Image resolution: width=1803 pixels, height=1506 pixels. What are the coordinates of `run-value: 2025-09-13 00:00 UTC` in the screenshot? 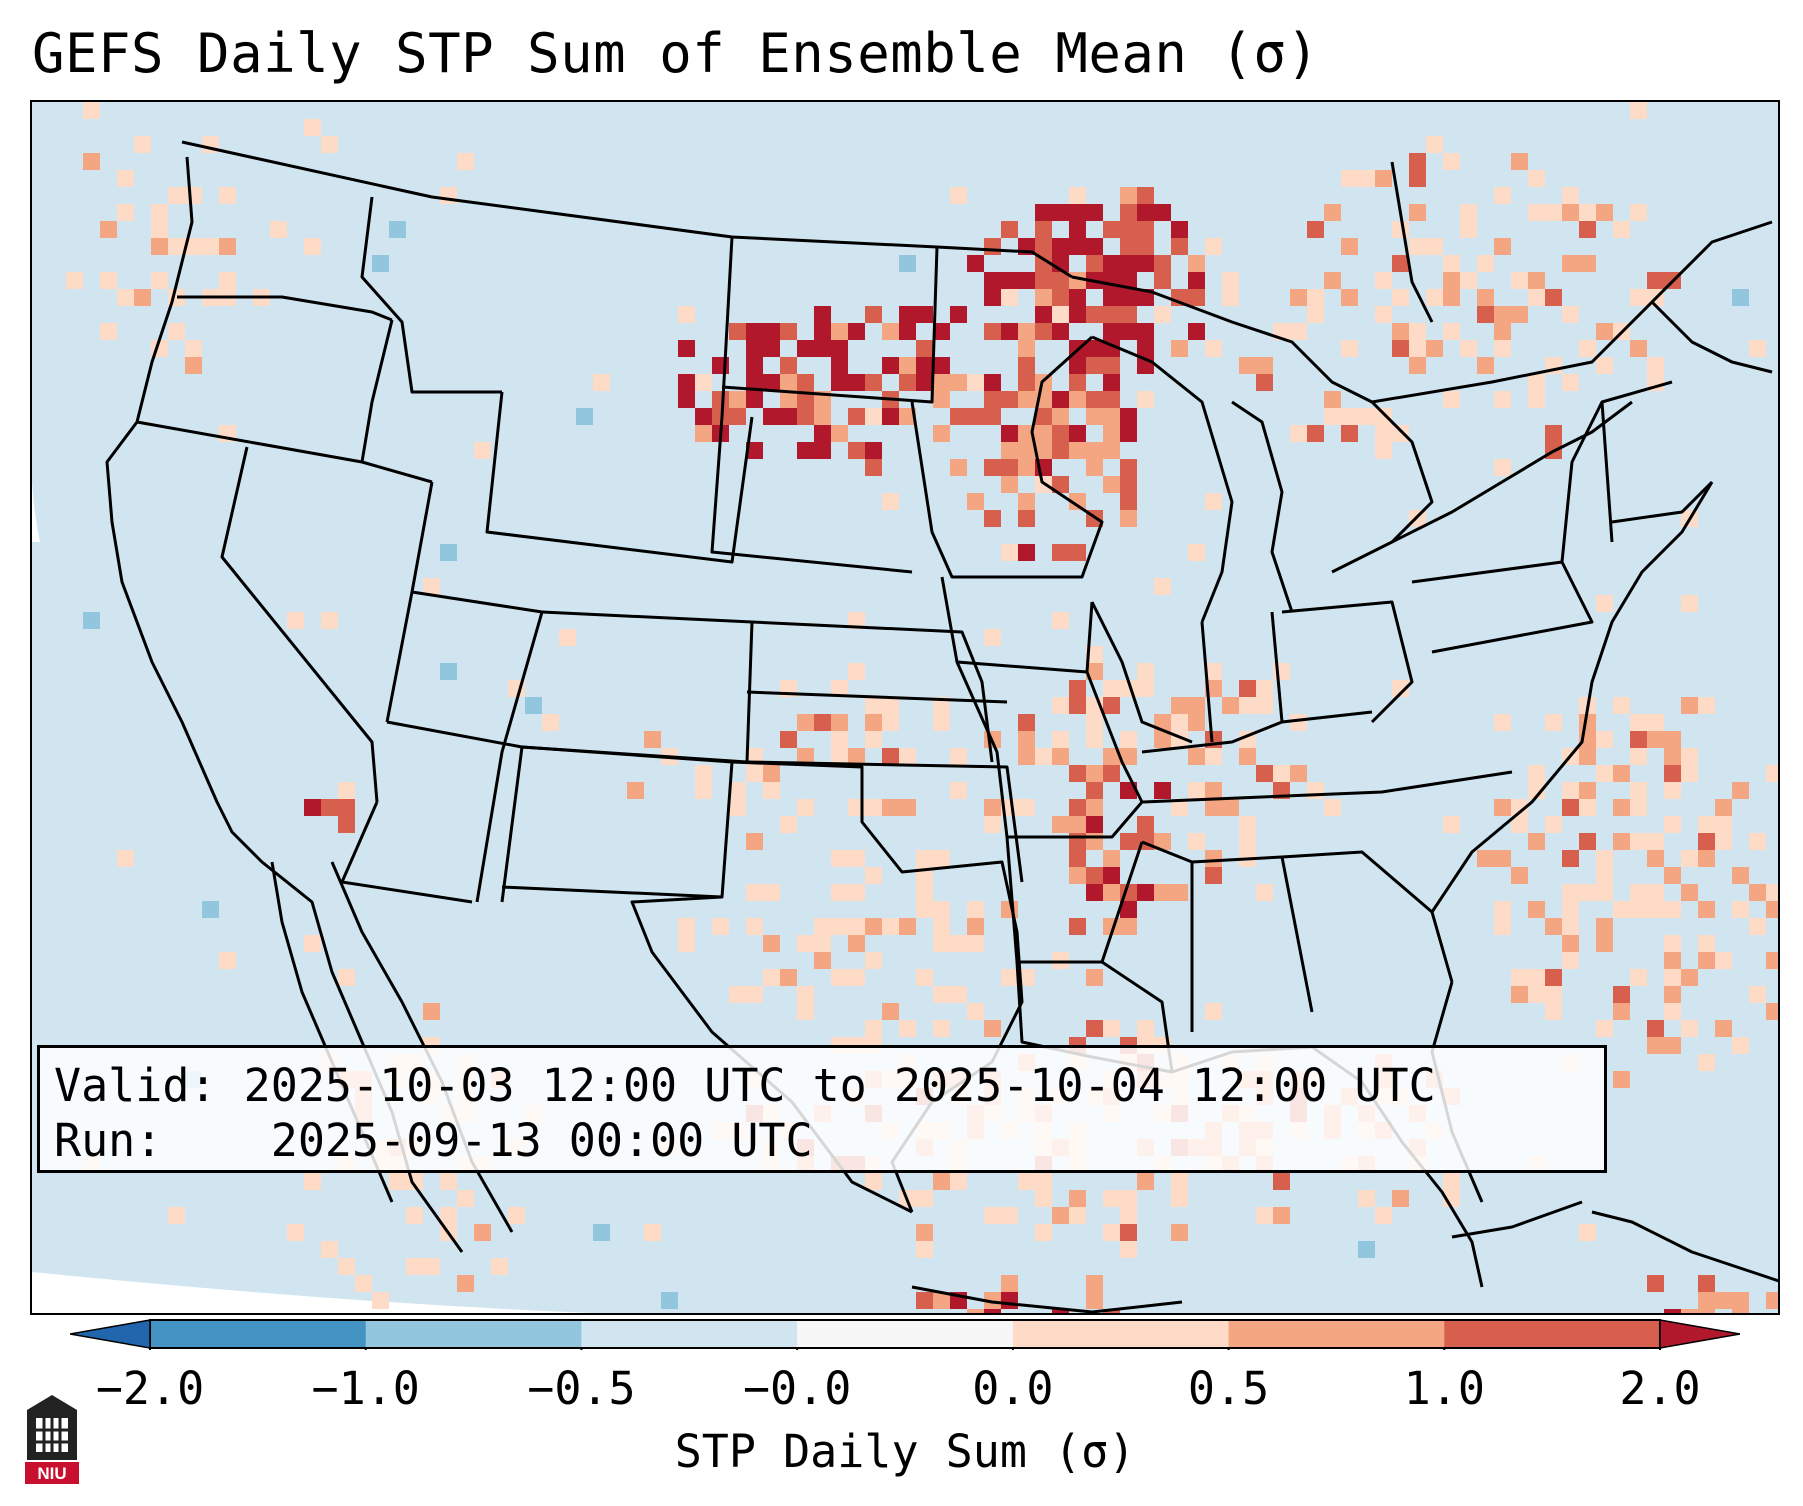 It's located at (541, 1140).